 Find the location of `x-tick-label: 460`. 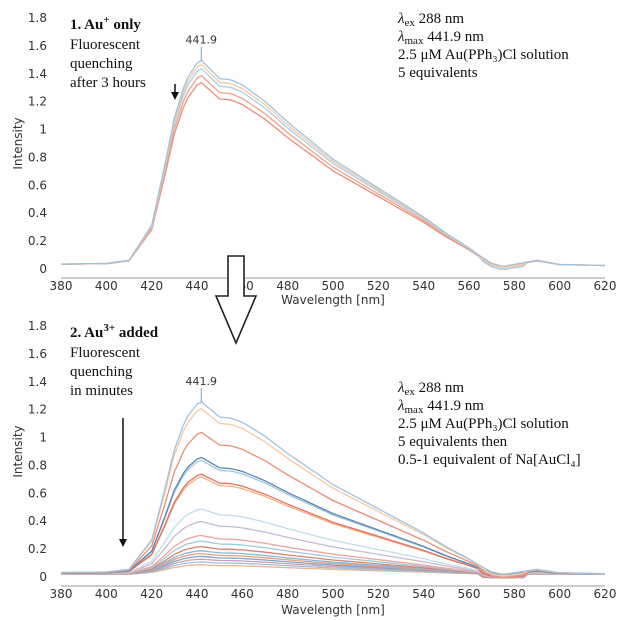

x-tick-label: 460 is located at coordinates (242, 594).